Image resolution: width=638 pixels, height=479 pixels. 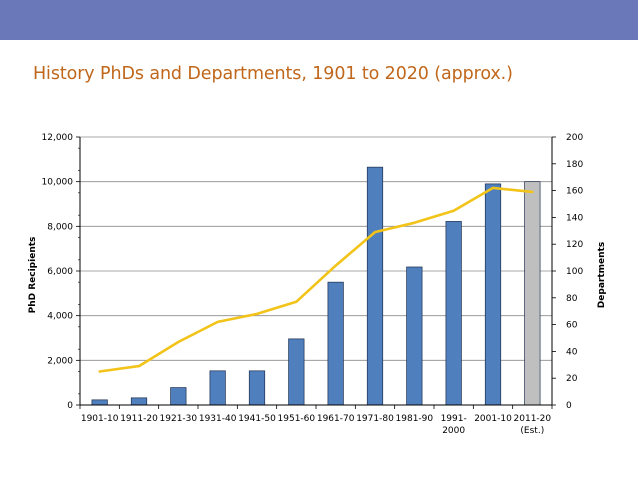 What do you see at coordinates (60, 317) in the screenshot?
I see `y-tick-label: 4,000` at bounding box center [60, 317].